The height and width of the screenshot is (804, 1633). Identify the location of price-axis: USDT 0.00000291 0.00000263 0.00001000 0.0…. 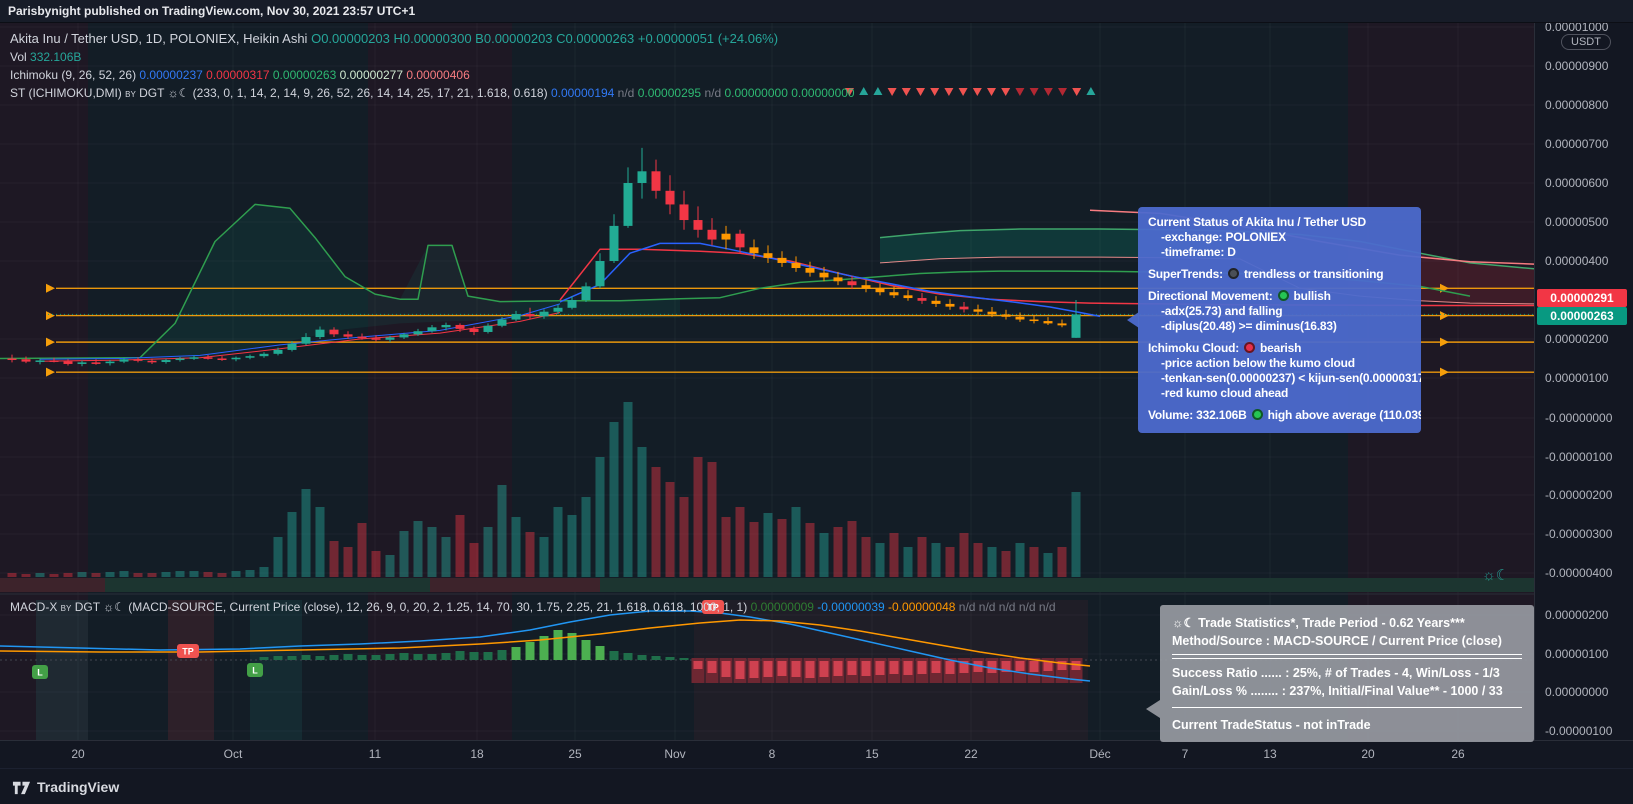
(1583, 380).